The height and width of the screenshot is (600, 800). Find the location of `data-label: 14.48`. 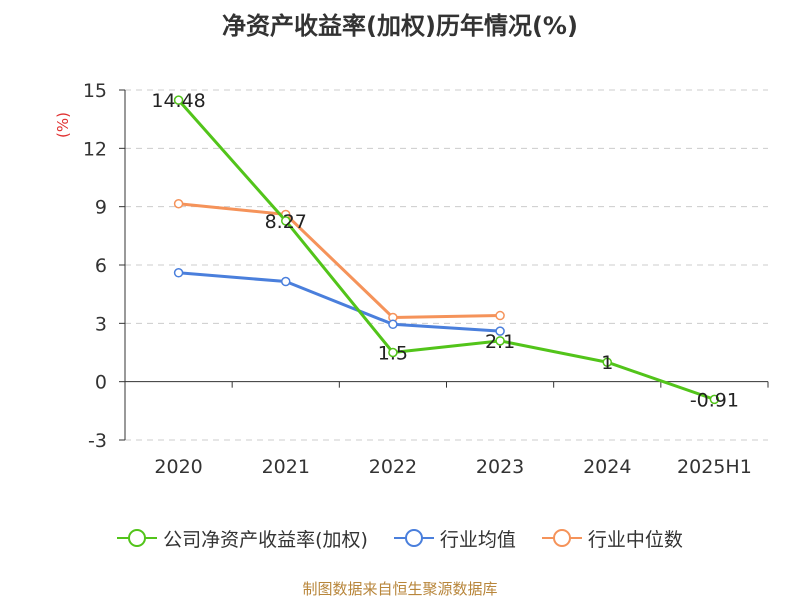

data-label: 14.48 is located at coordinates (178, 101).